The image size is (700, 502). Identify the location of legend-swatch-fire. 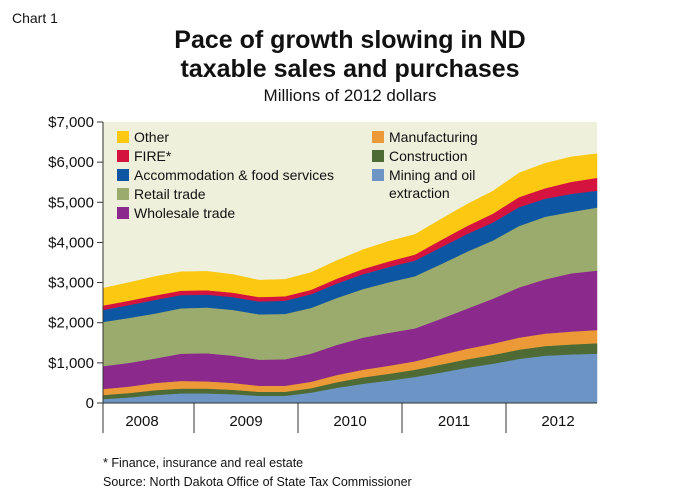
(123, 156).